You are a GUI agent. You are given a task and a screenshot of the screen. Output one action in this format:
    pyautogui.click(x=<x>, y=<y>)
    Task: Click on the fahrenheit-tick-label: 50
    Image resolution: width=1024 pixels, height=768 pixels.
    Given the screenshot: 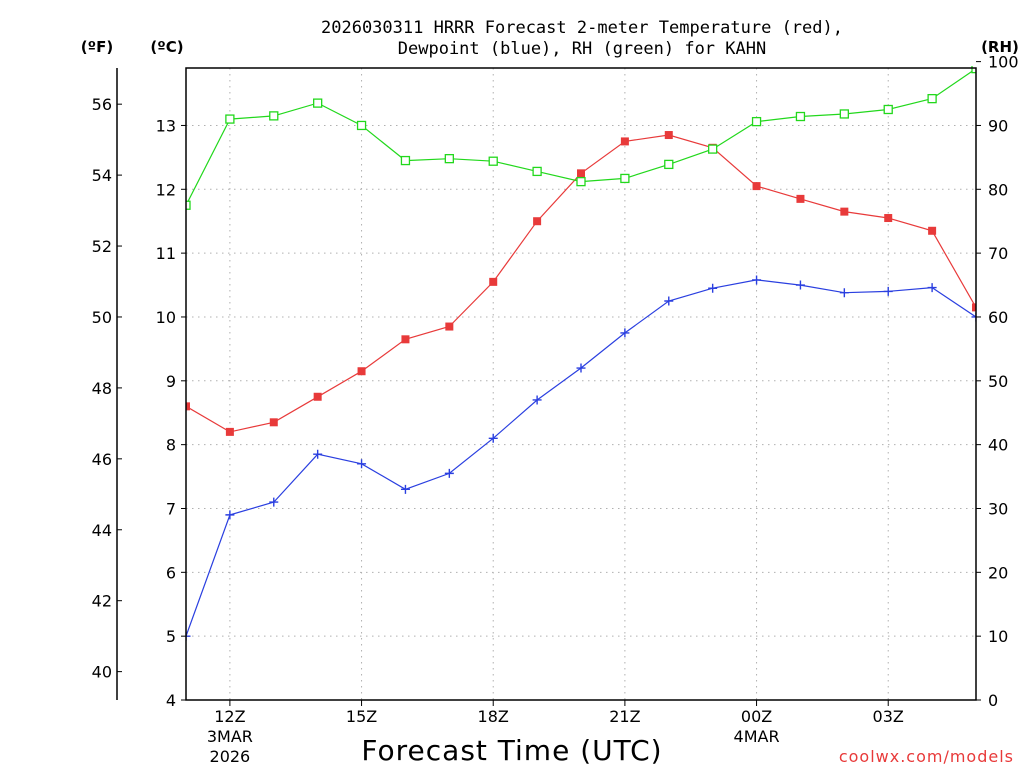 What is the action you would take?
    pyautogui.click(x=102, y=317)
    